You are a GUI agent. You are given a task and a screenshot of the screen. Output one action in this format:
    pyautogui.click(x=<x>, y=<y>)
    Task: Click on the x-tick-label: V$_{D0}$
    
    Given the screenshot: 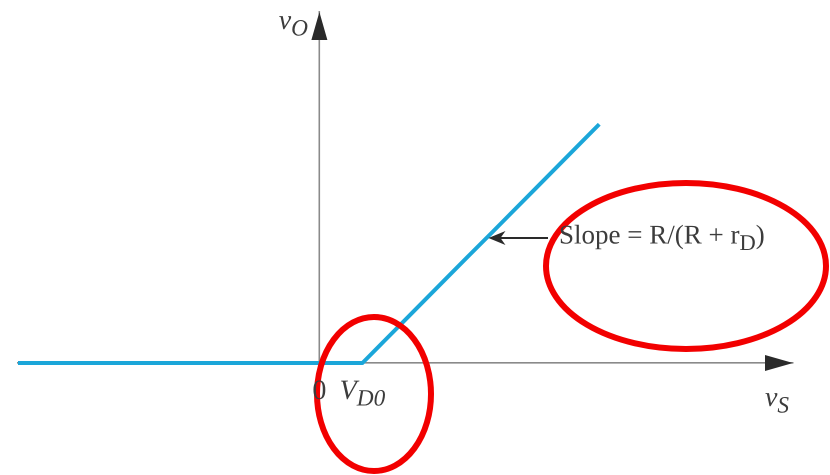 What is the action you would take?
    pyautogui.click(x=363, y=393)
    